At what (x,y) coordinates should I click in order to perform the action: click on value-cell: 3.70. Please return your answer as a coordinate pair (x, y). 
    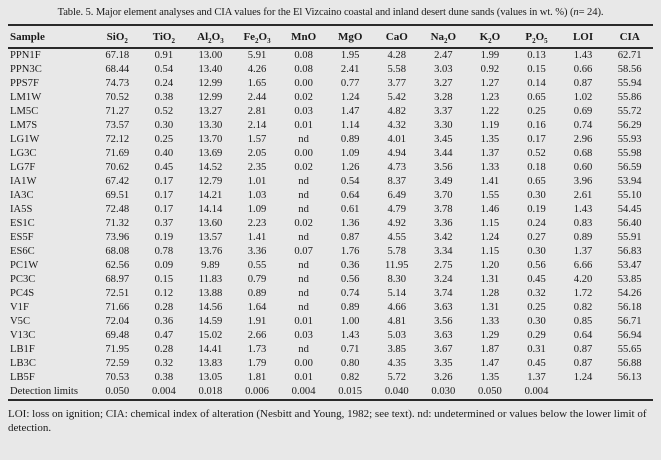
    Looking at the image, I should click on (443, 195).